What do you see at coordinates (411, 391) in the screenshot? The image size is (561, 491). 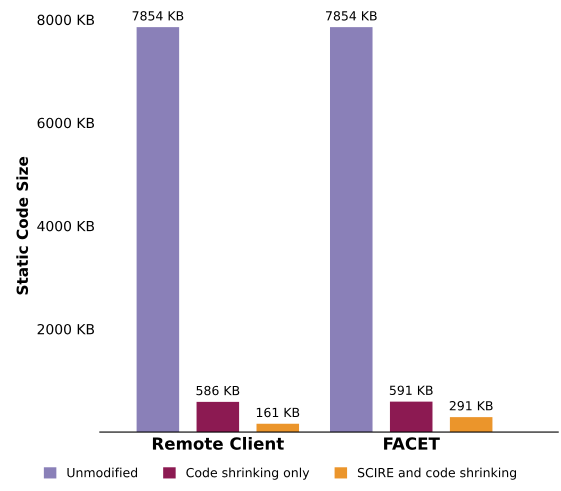 I see `data-label: 591 KB` at bounding box center [411, 391].